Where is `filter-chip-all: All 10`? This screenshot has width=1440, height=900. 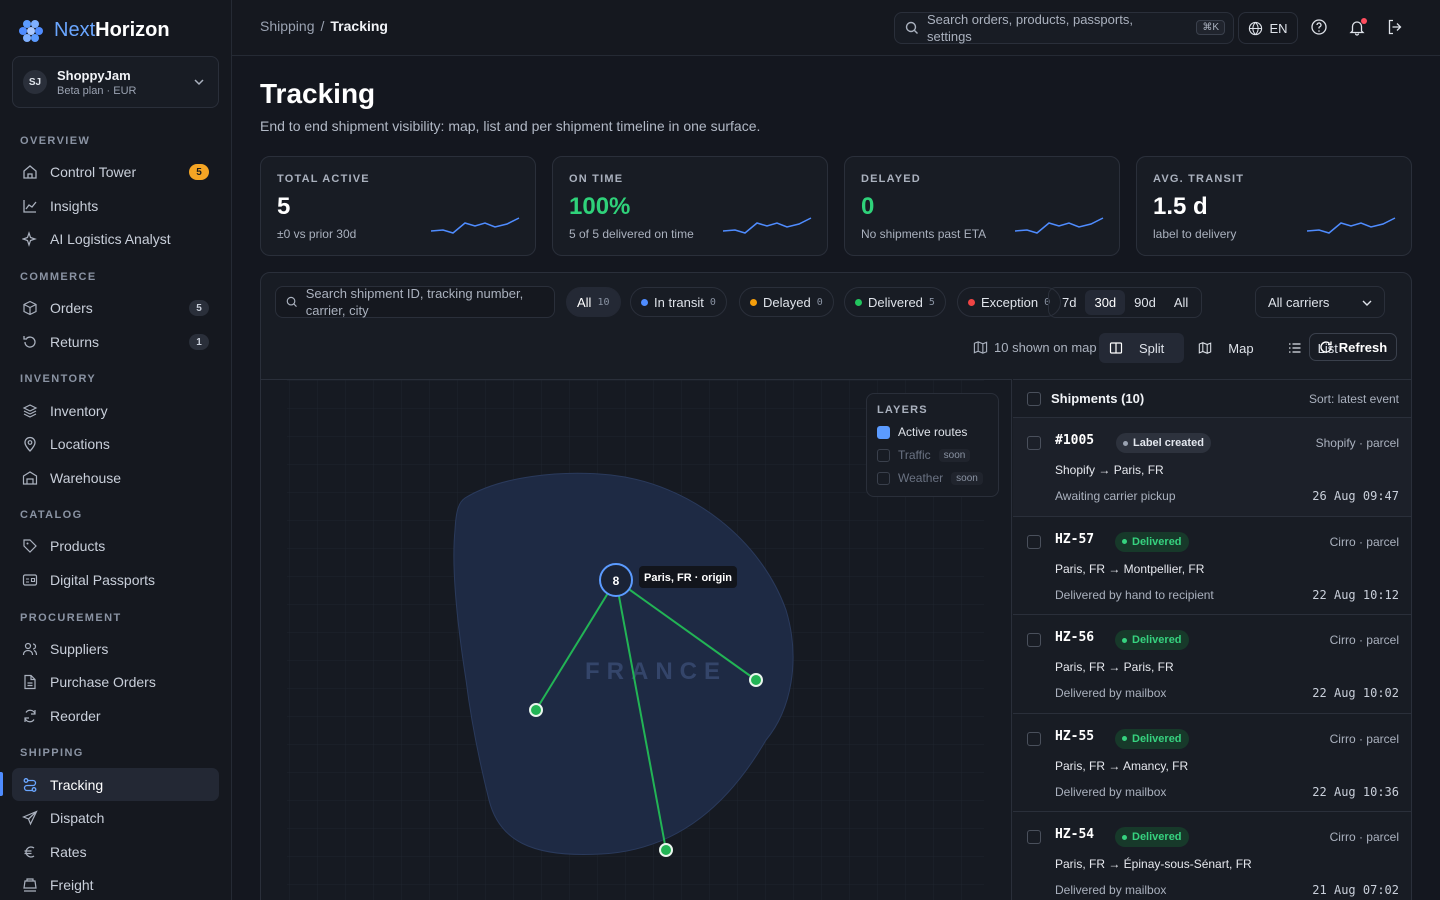 filter-chip-all: All 10 is located at coordinates (593, 302).